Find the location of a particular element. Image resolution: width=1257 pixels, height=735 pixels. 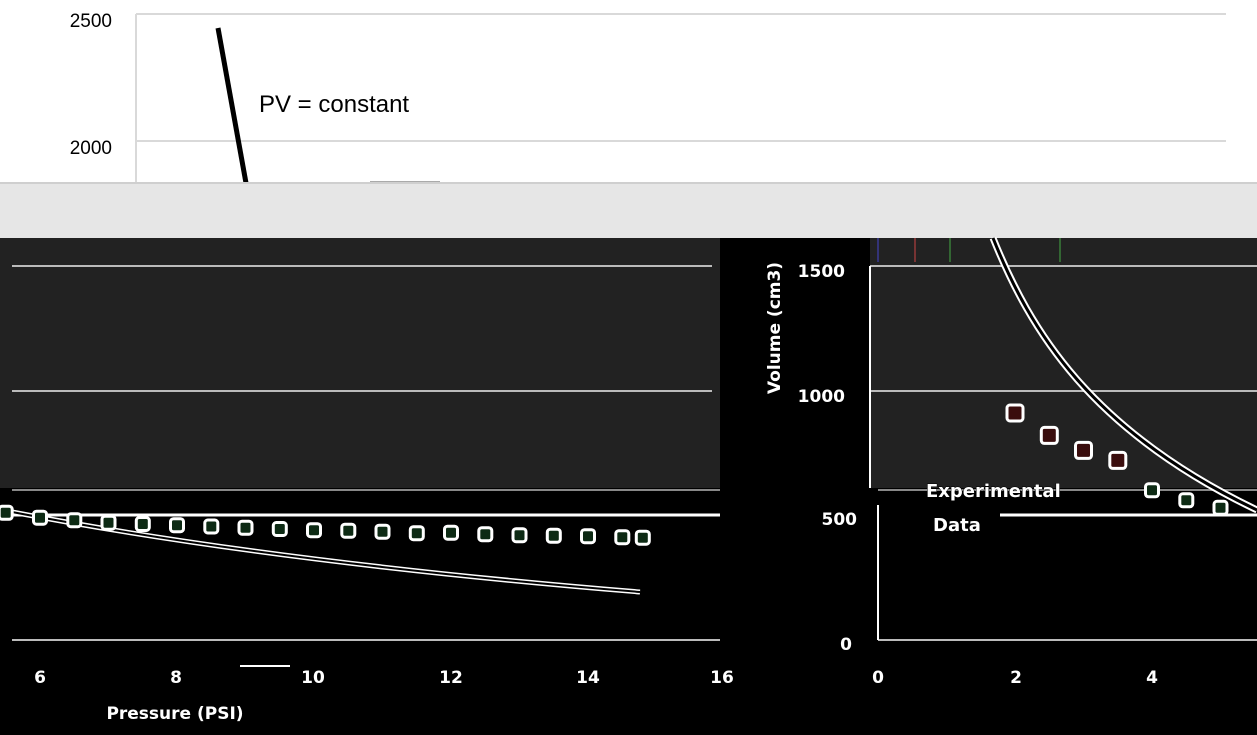

pv-curve is located at coordinates (1124, 374).